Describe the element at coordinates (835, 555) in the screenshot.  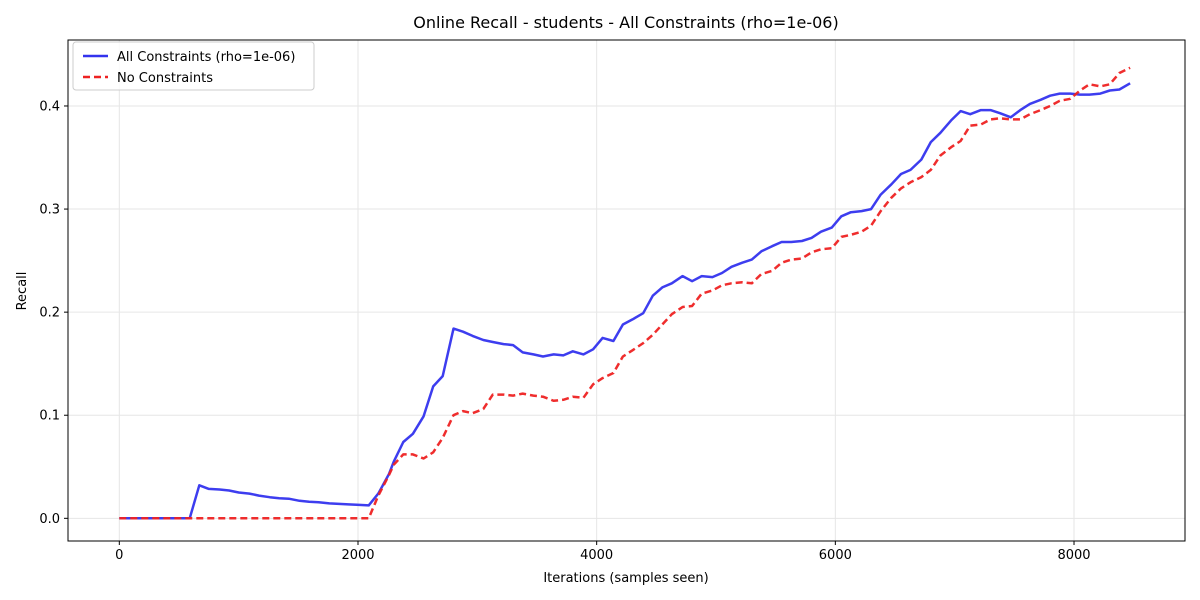
I see `x-tick-label: 6000` at that location.